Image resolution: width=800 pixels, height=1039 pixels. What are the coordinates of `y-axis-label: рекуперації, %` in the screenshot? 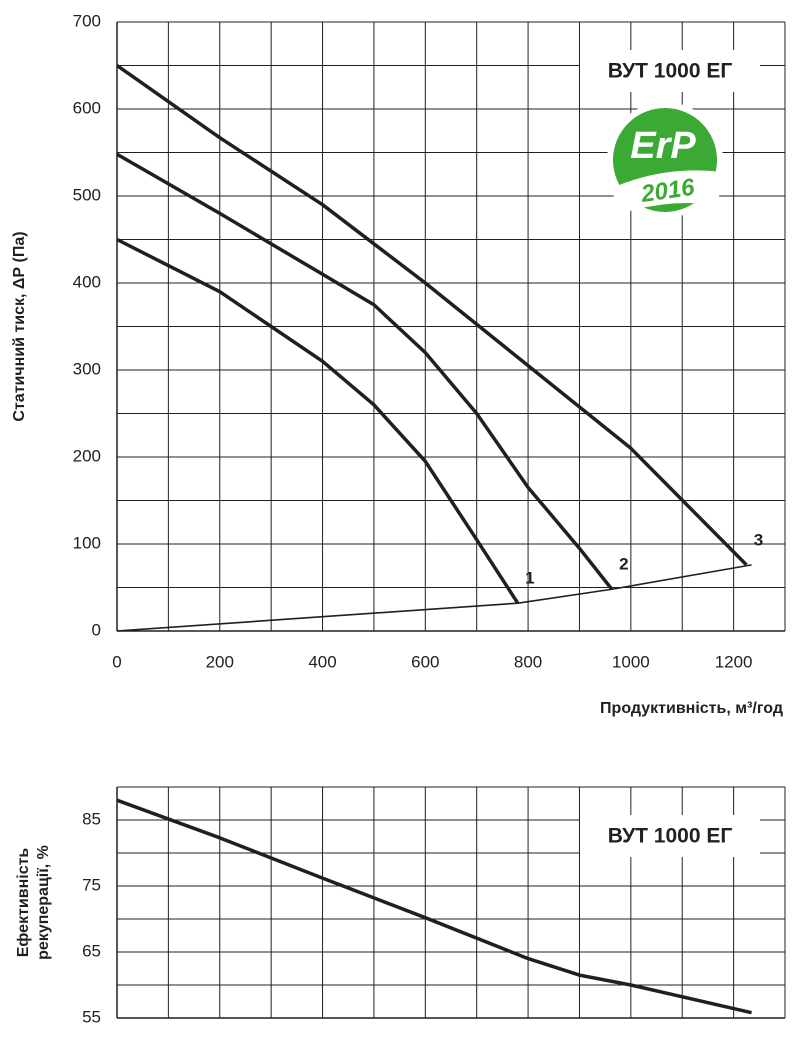 It's located at (43, 902).